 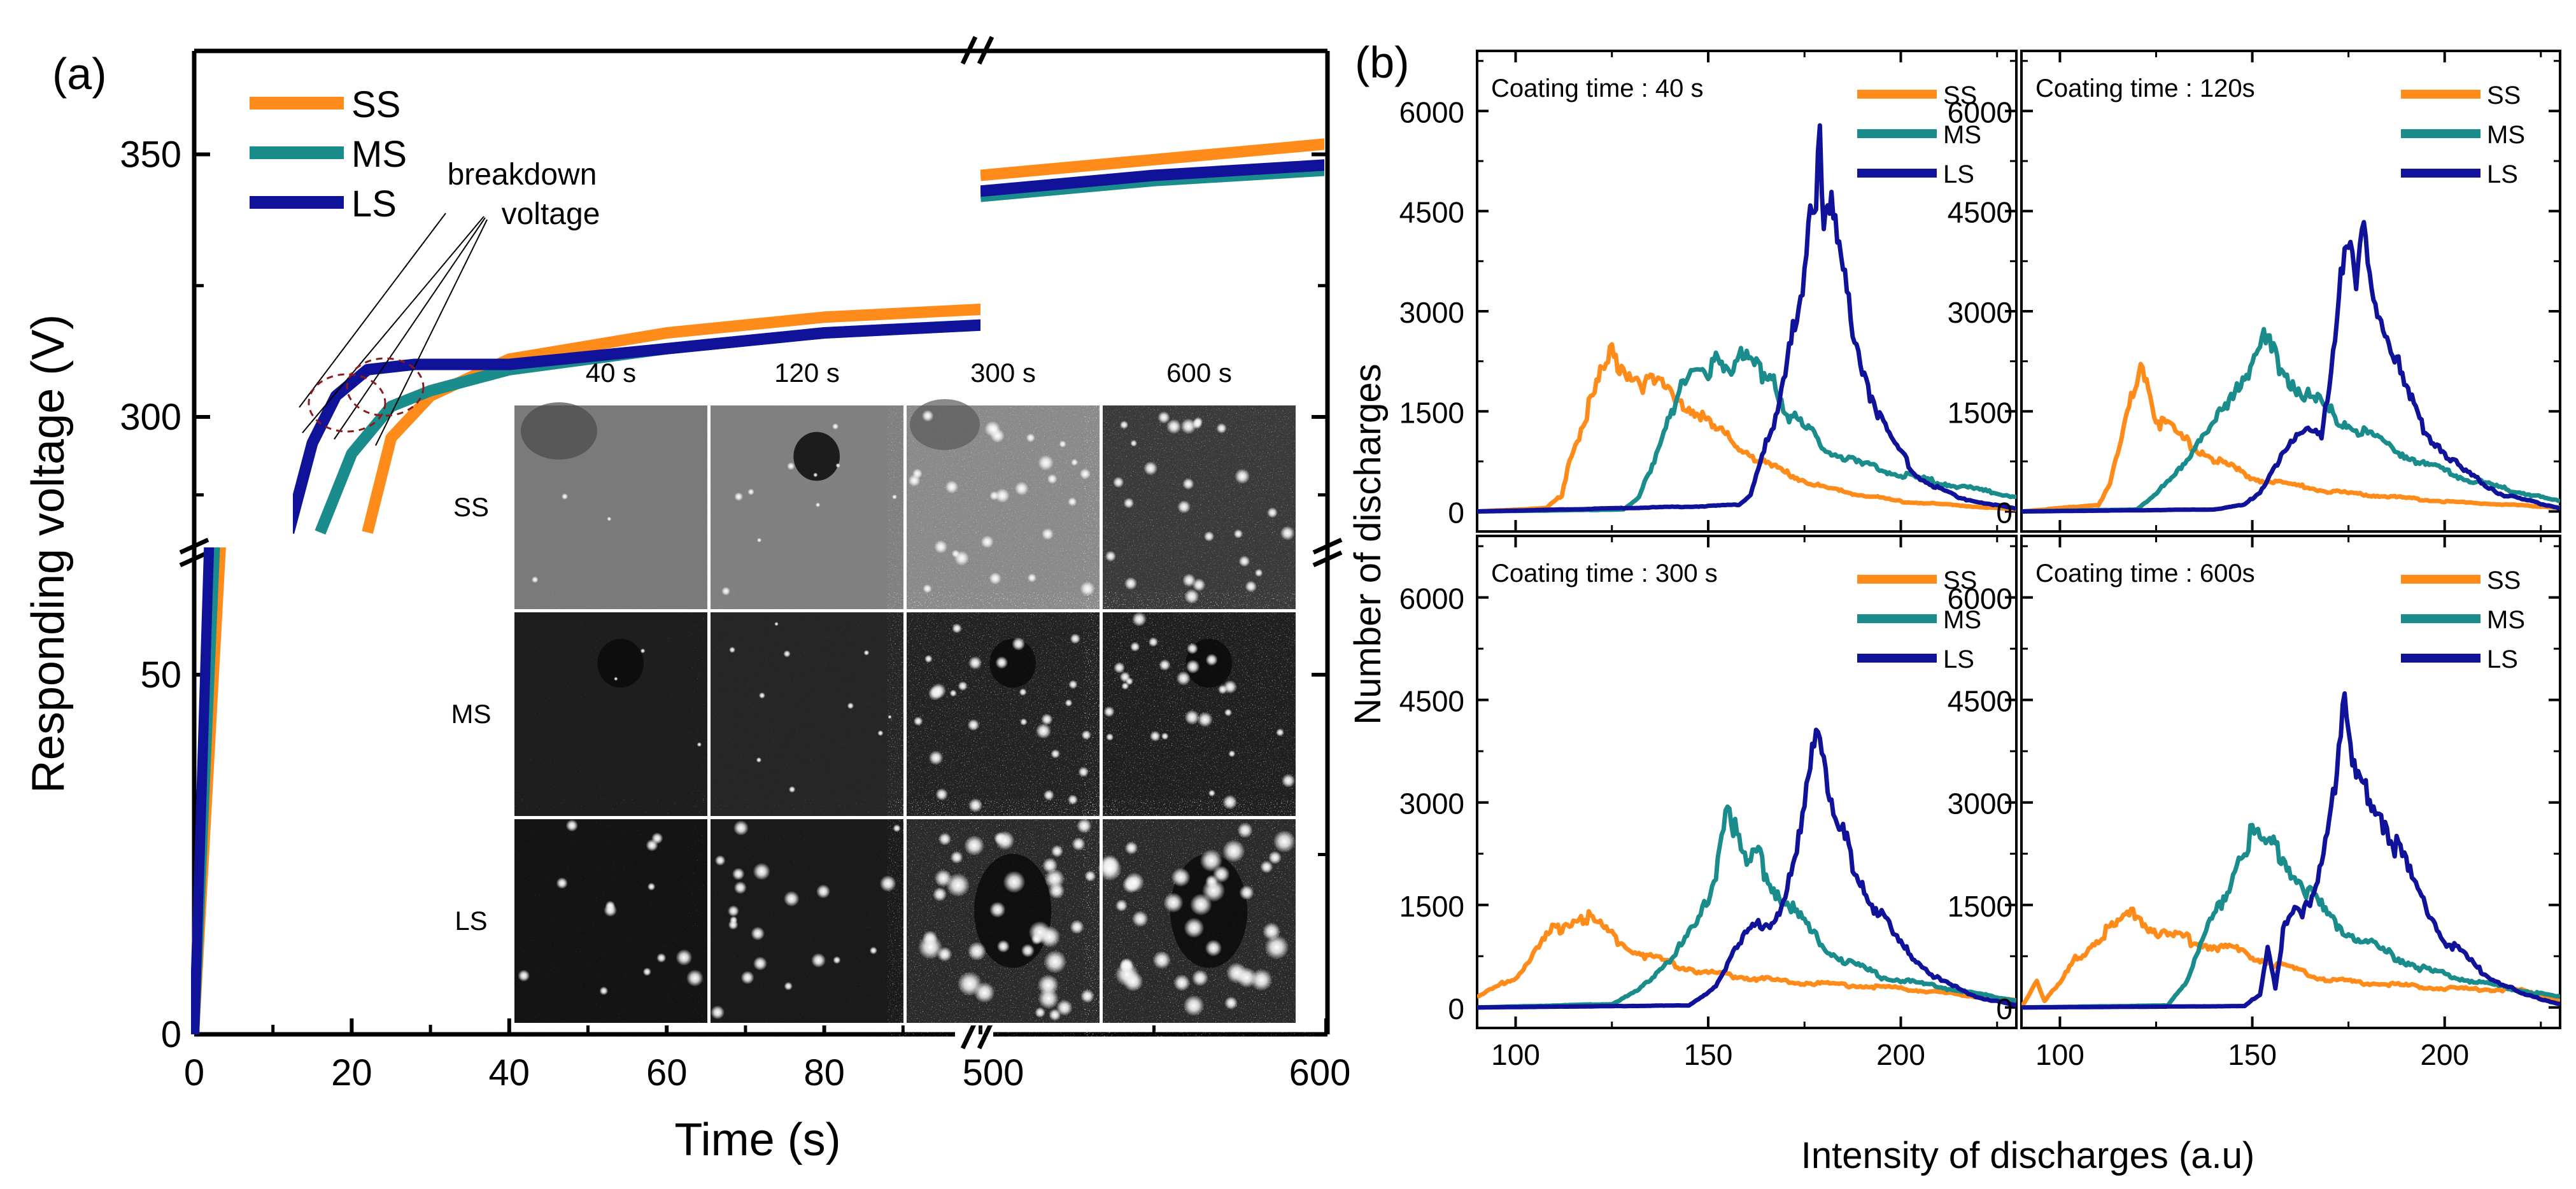 I want to click on a-legend-label-LS: LS, so click(x=374, y=204).